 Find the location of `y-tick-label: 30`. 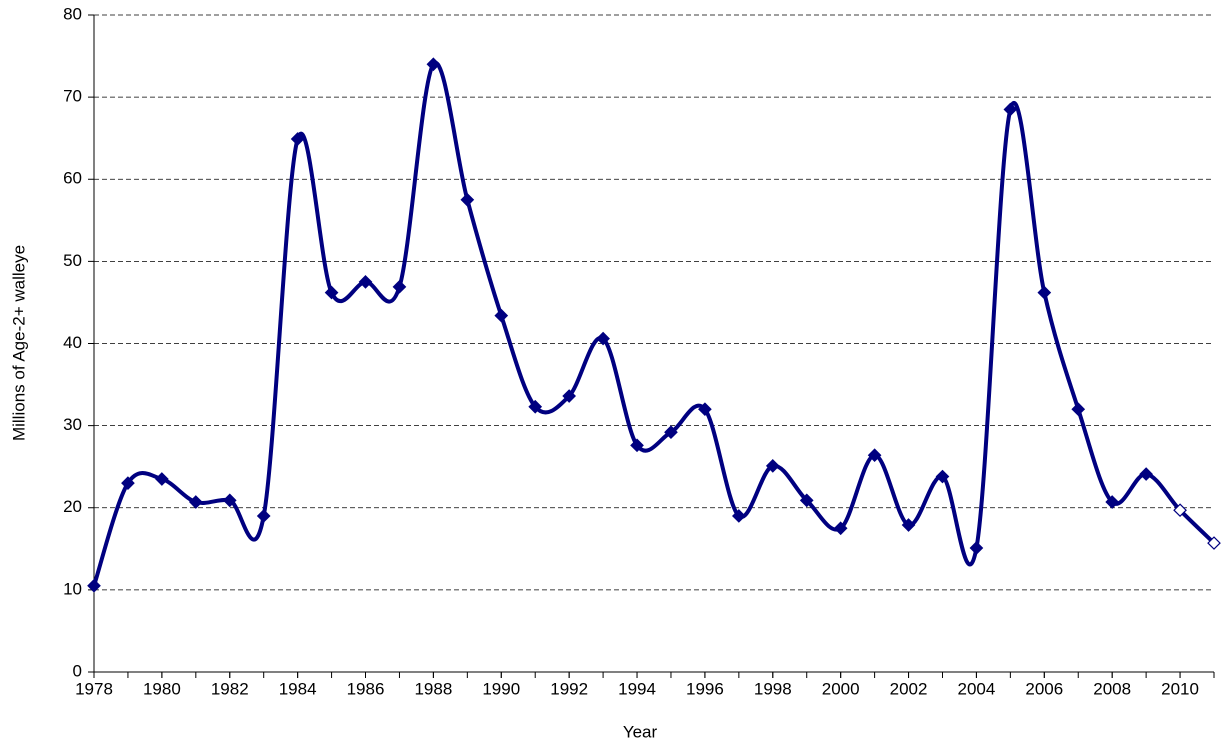

y-tick-label: 30 is located at coordinates (72, 424).